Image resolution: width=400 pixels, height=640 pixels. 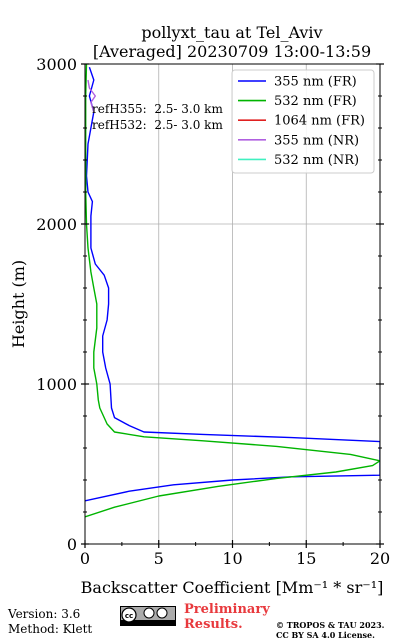 What do you see at coordinates (72, 544) in the screenshot?
I see `y-tick-label: 0` at bounding box center [72, 544].